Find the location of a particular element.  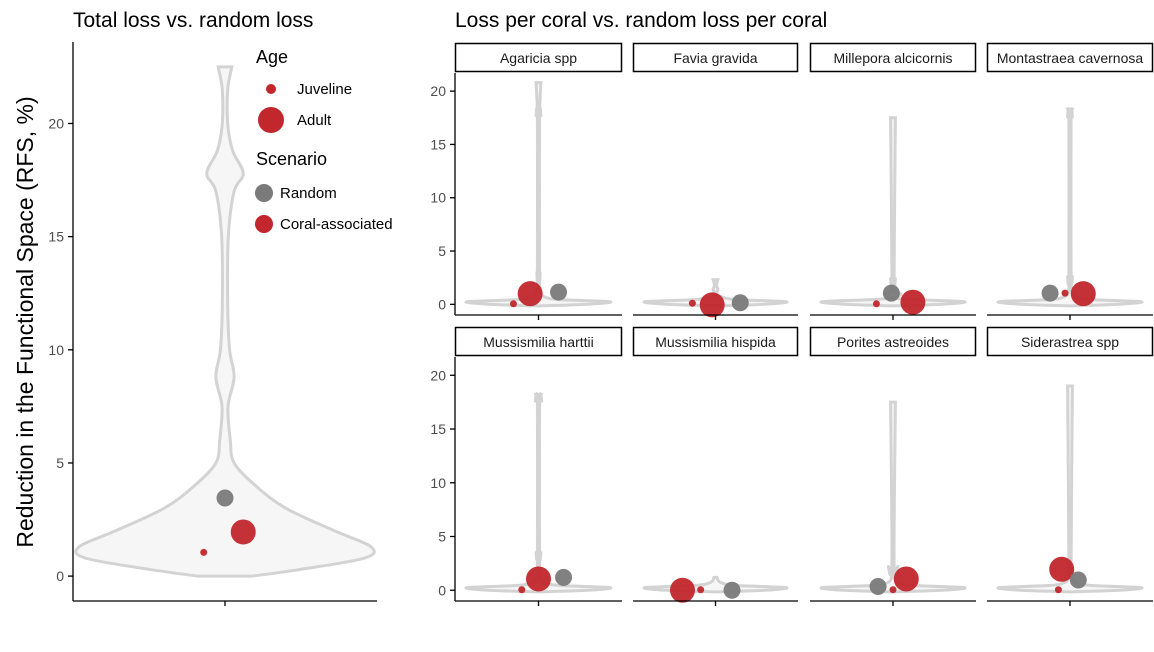

left-chart-title: Total loss vs. random loss is located at coordinates (193, 20).